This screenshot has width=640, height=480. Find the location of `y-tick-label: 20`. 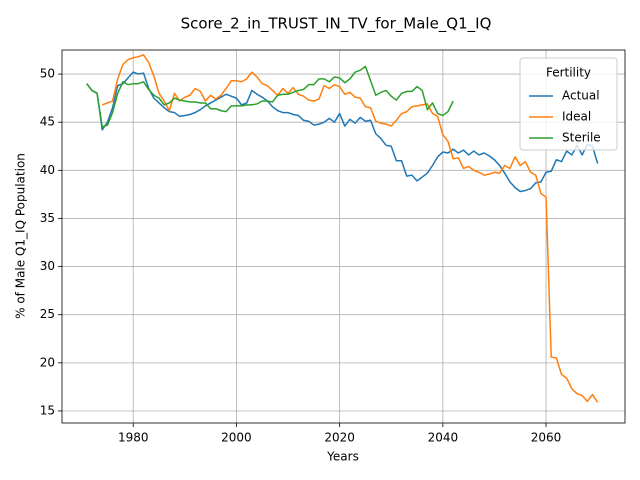

y-tick-label: 20 is located at coordinates (47, 362).